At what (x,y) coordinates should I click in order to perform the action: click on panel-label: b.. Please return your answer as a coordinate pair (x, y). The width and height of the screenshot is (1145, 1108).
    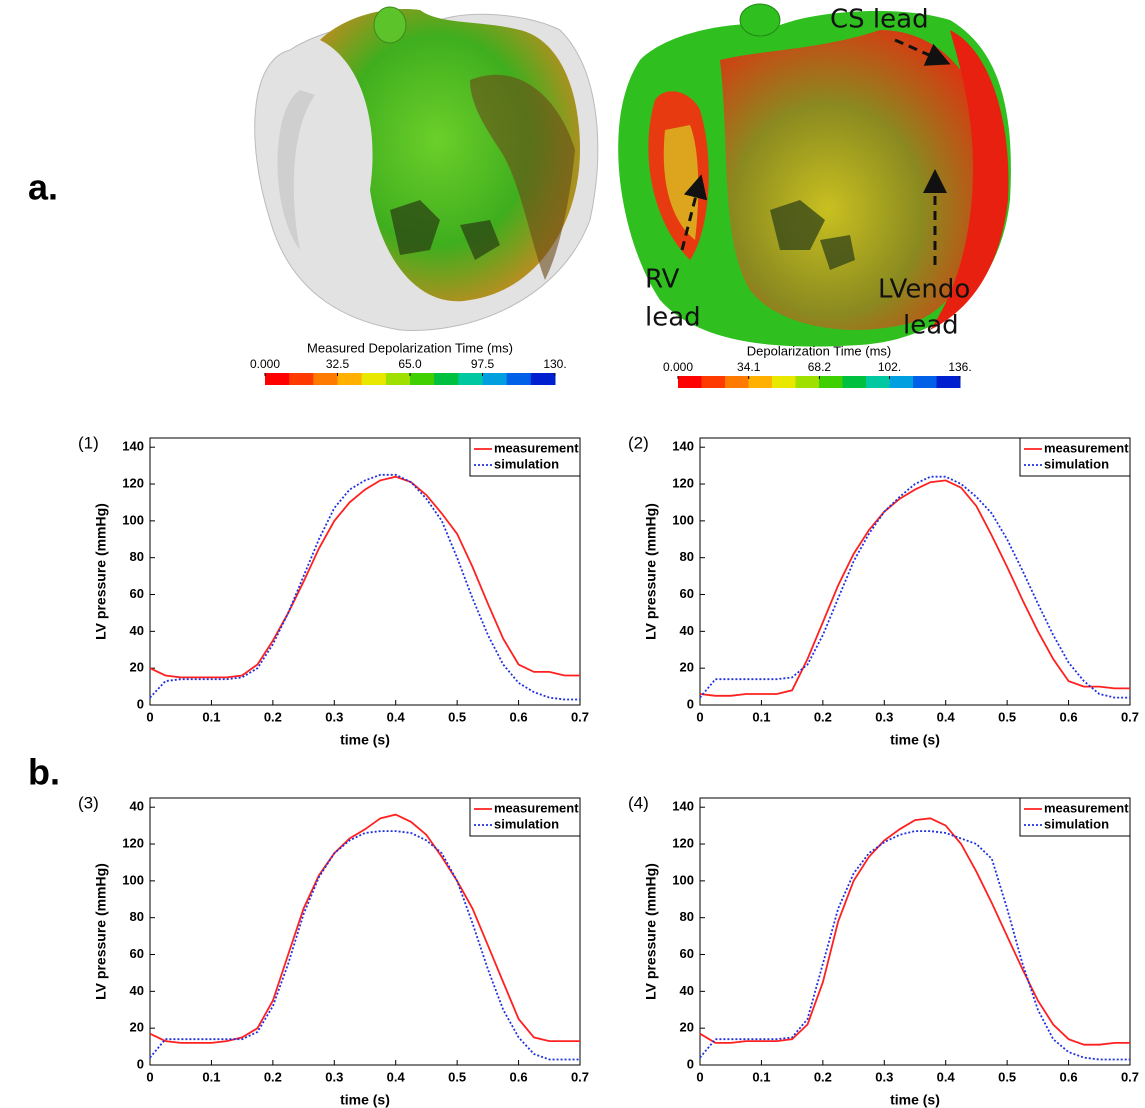
    Looking at the image, I should click on (44, 772).